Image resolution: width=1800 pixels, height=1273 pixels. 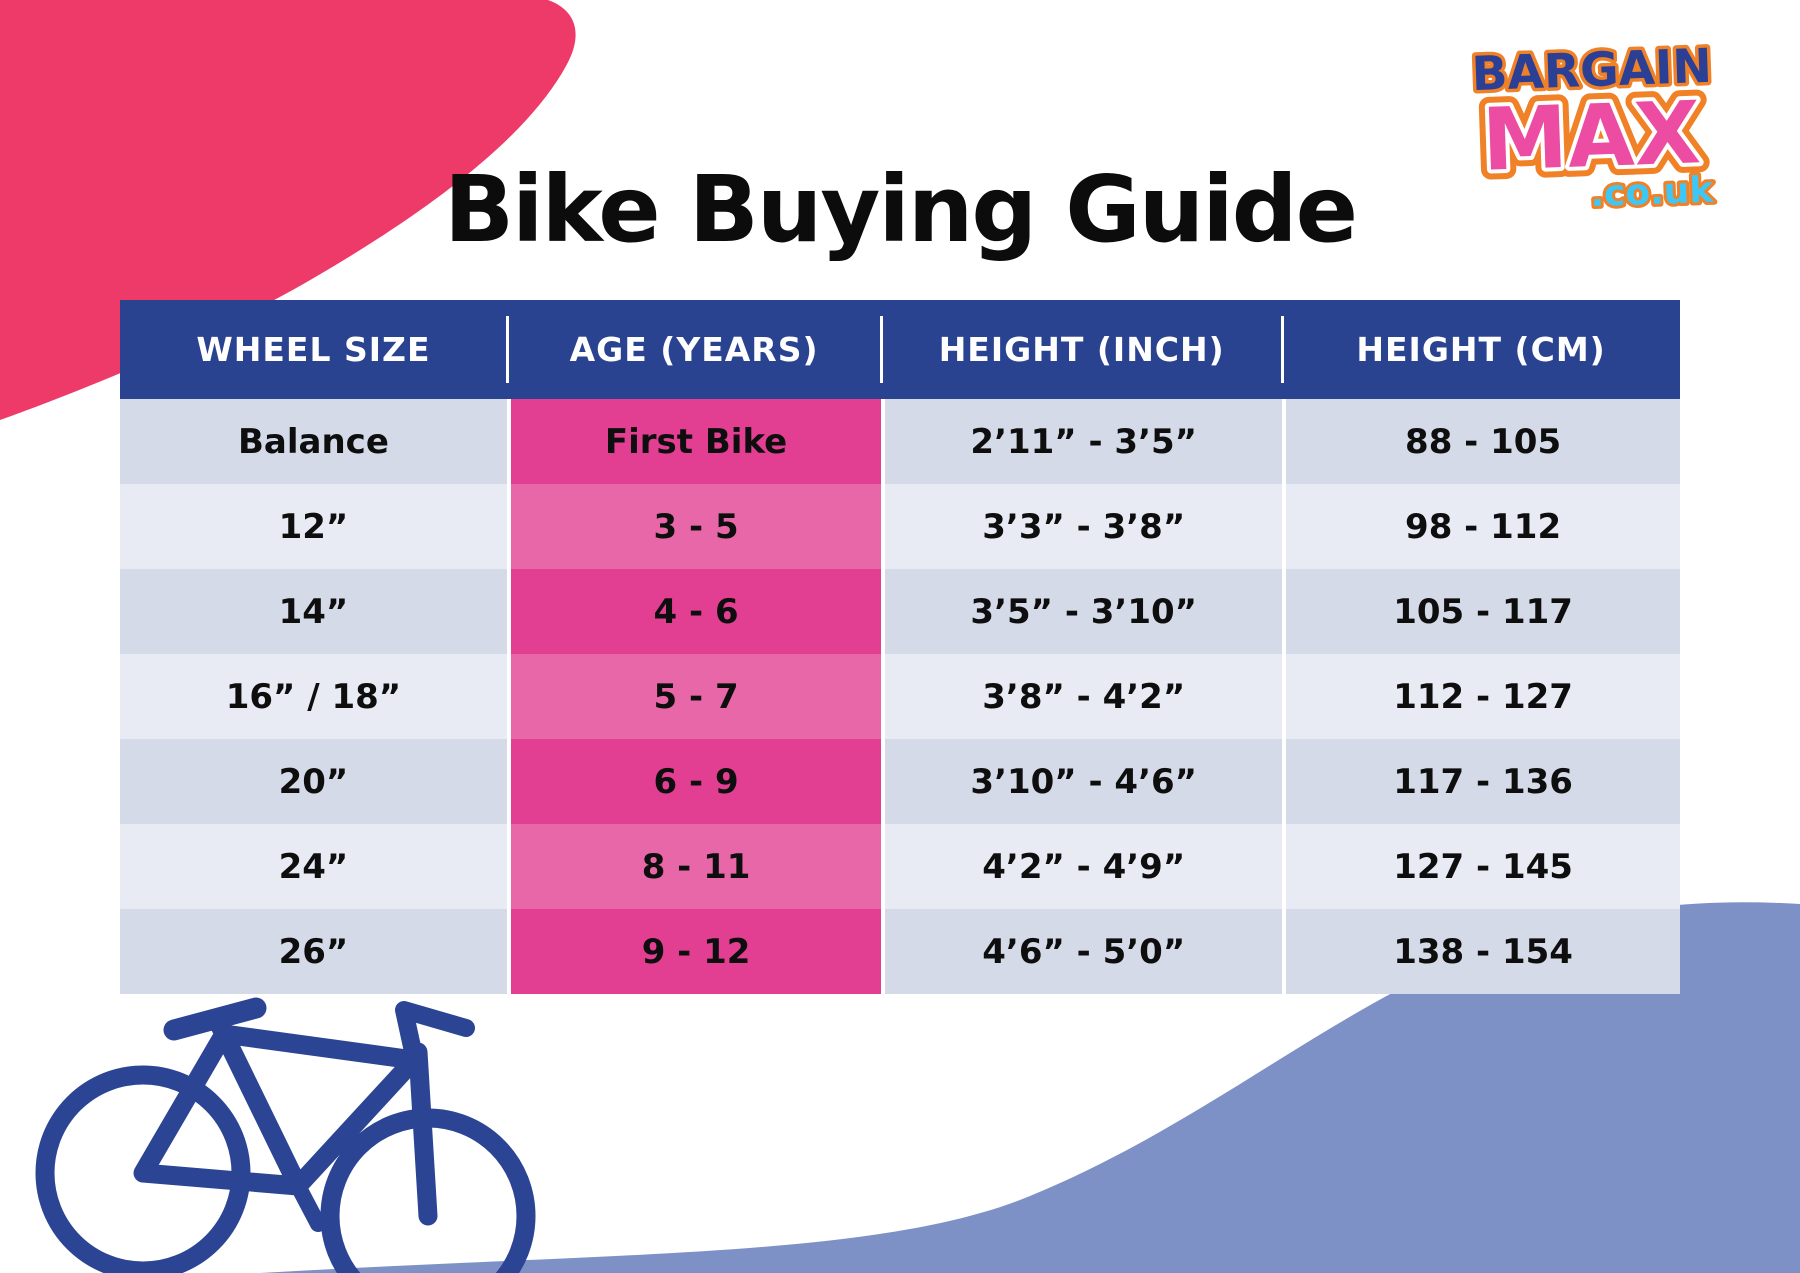 What do you see at coordinates (313, 781) in the screenshot?
I see `table-cell: 20”` at bounding box center [313, 781].